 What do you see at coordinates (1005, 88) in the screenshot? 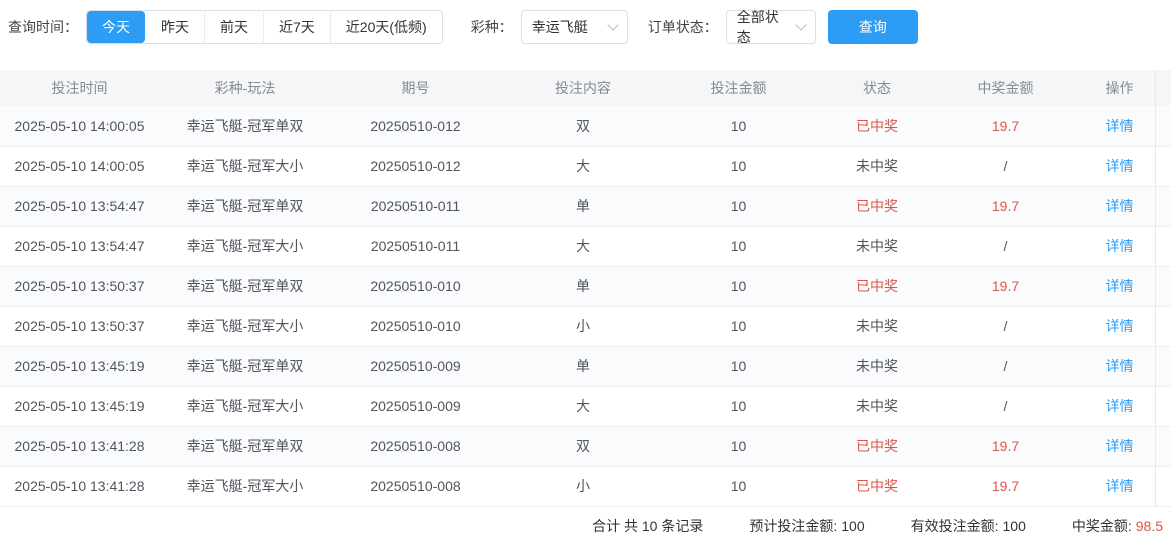
I see `col-prize: 中奖金额` at bounding box center [1005, 88].